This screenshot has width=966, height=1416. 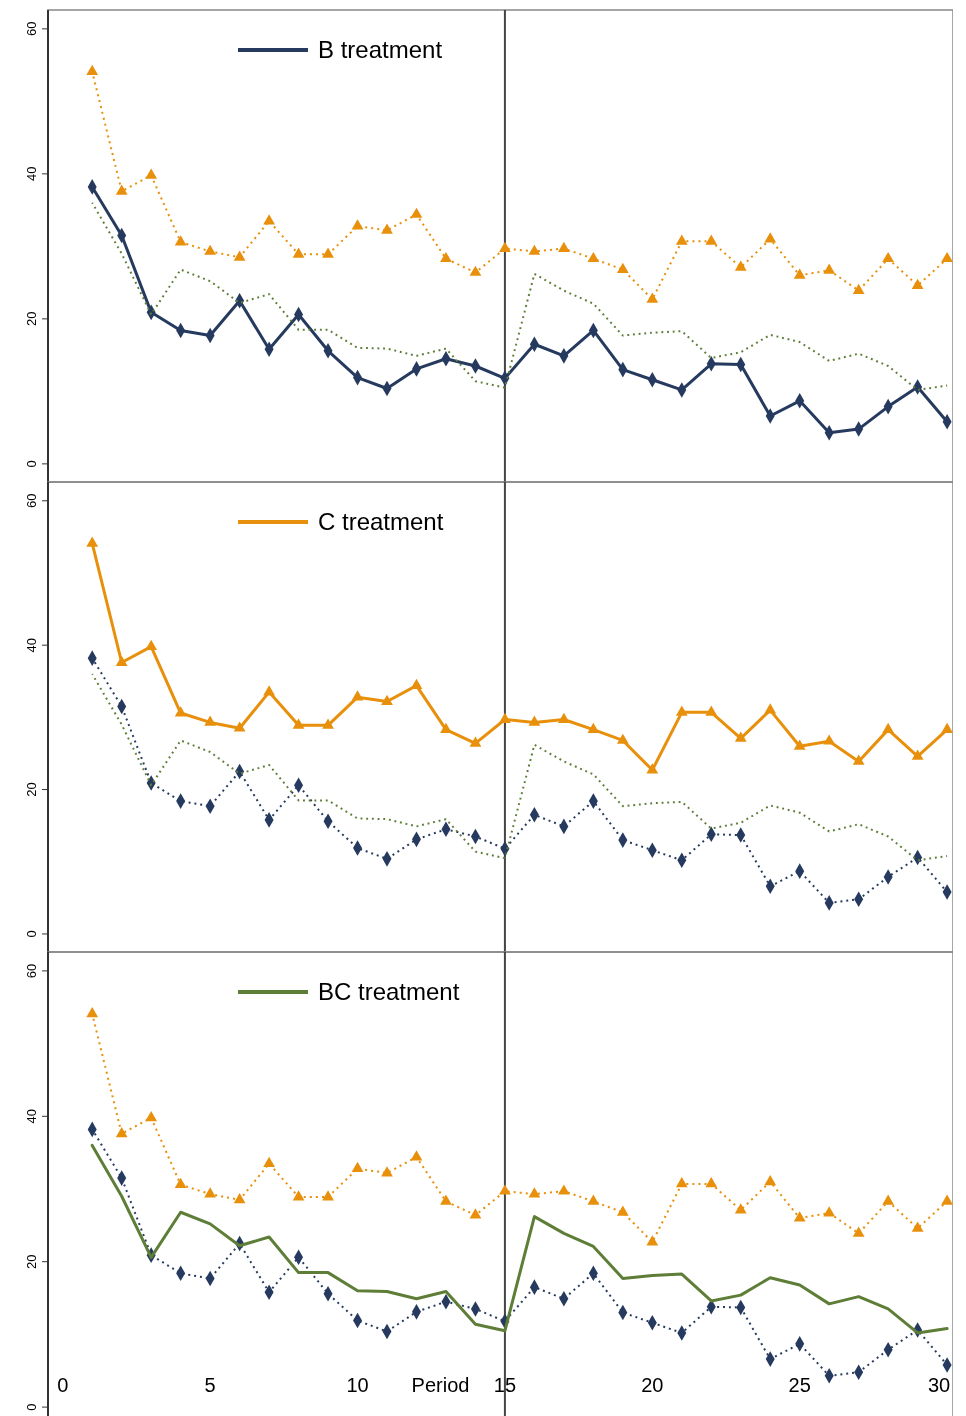 I want to click on x-tick-label: 5, so click(x=210, y=1385).